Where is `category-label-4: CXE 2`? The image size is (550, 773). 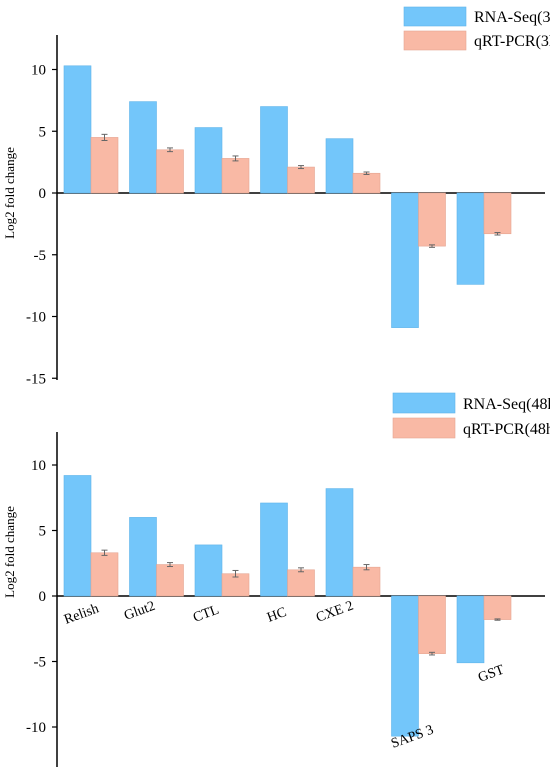
category-label-4: CXE 2 is located at coordinates (334, 611).